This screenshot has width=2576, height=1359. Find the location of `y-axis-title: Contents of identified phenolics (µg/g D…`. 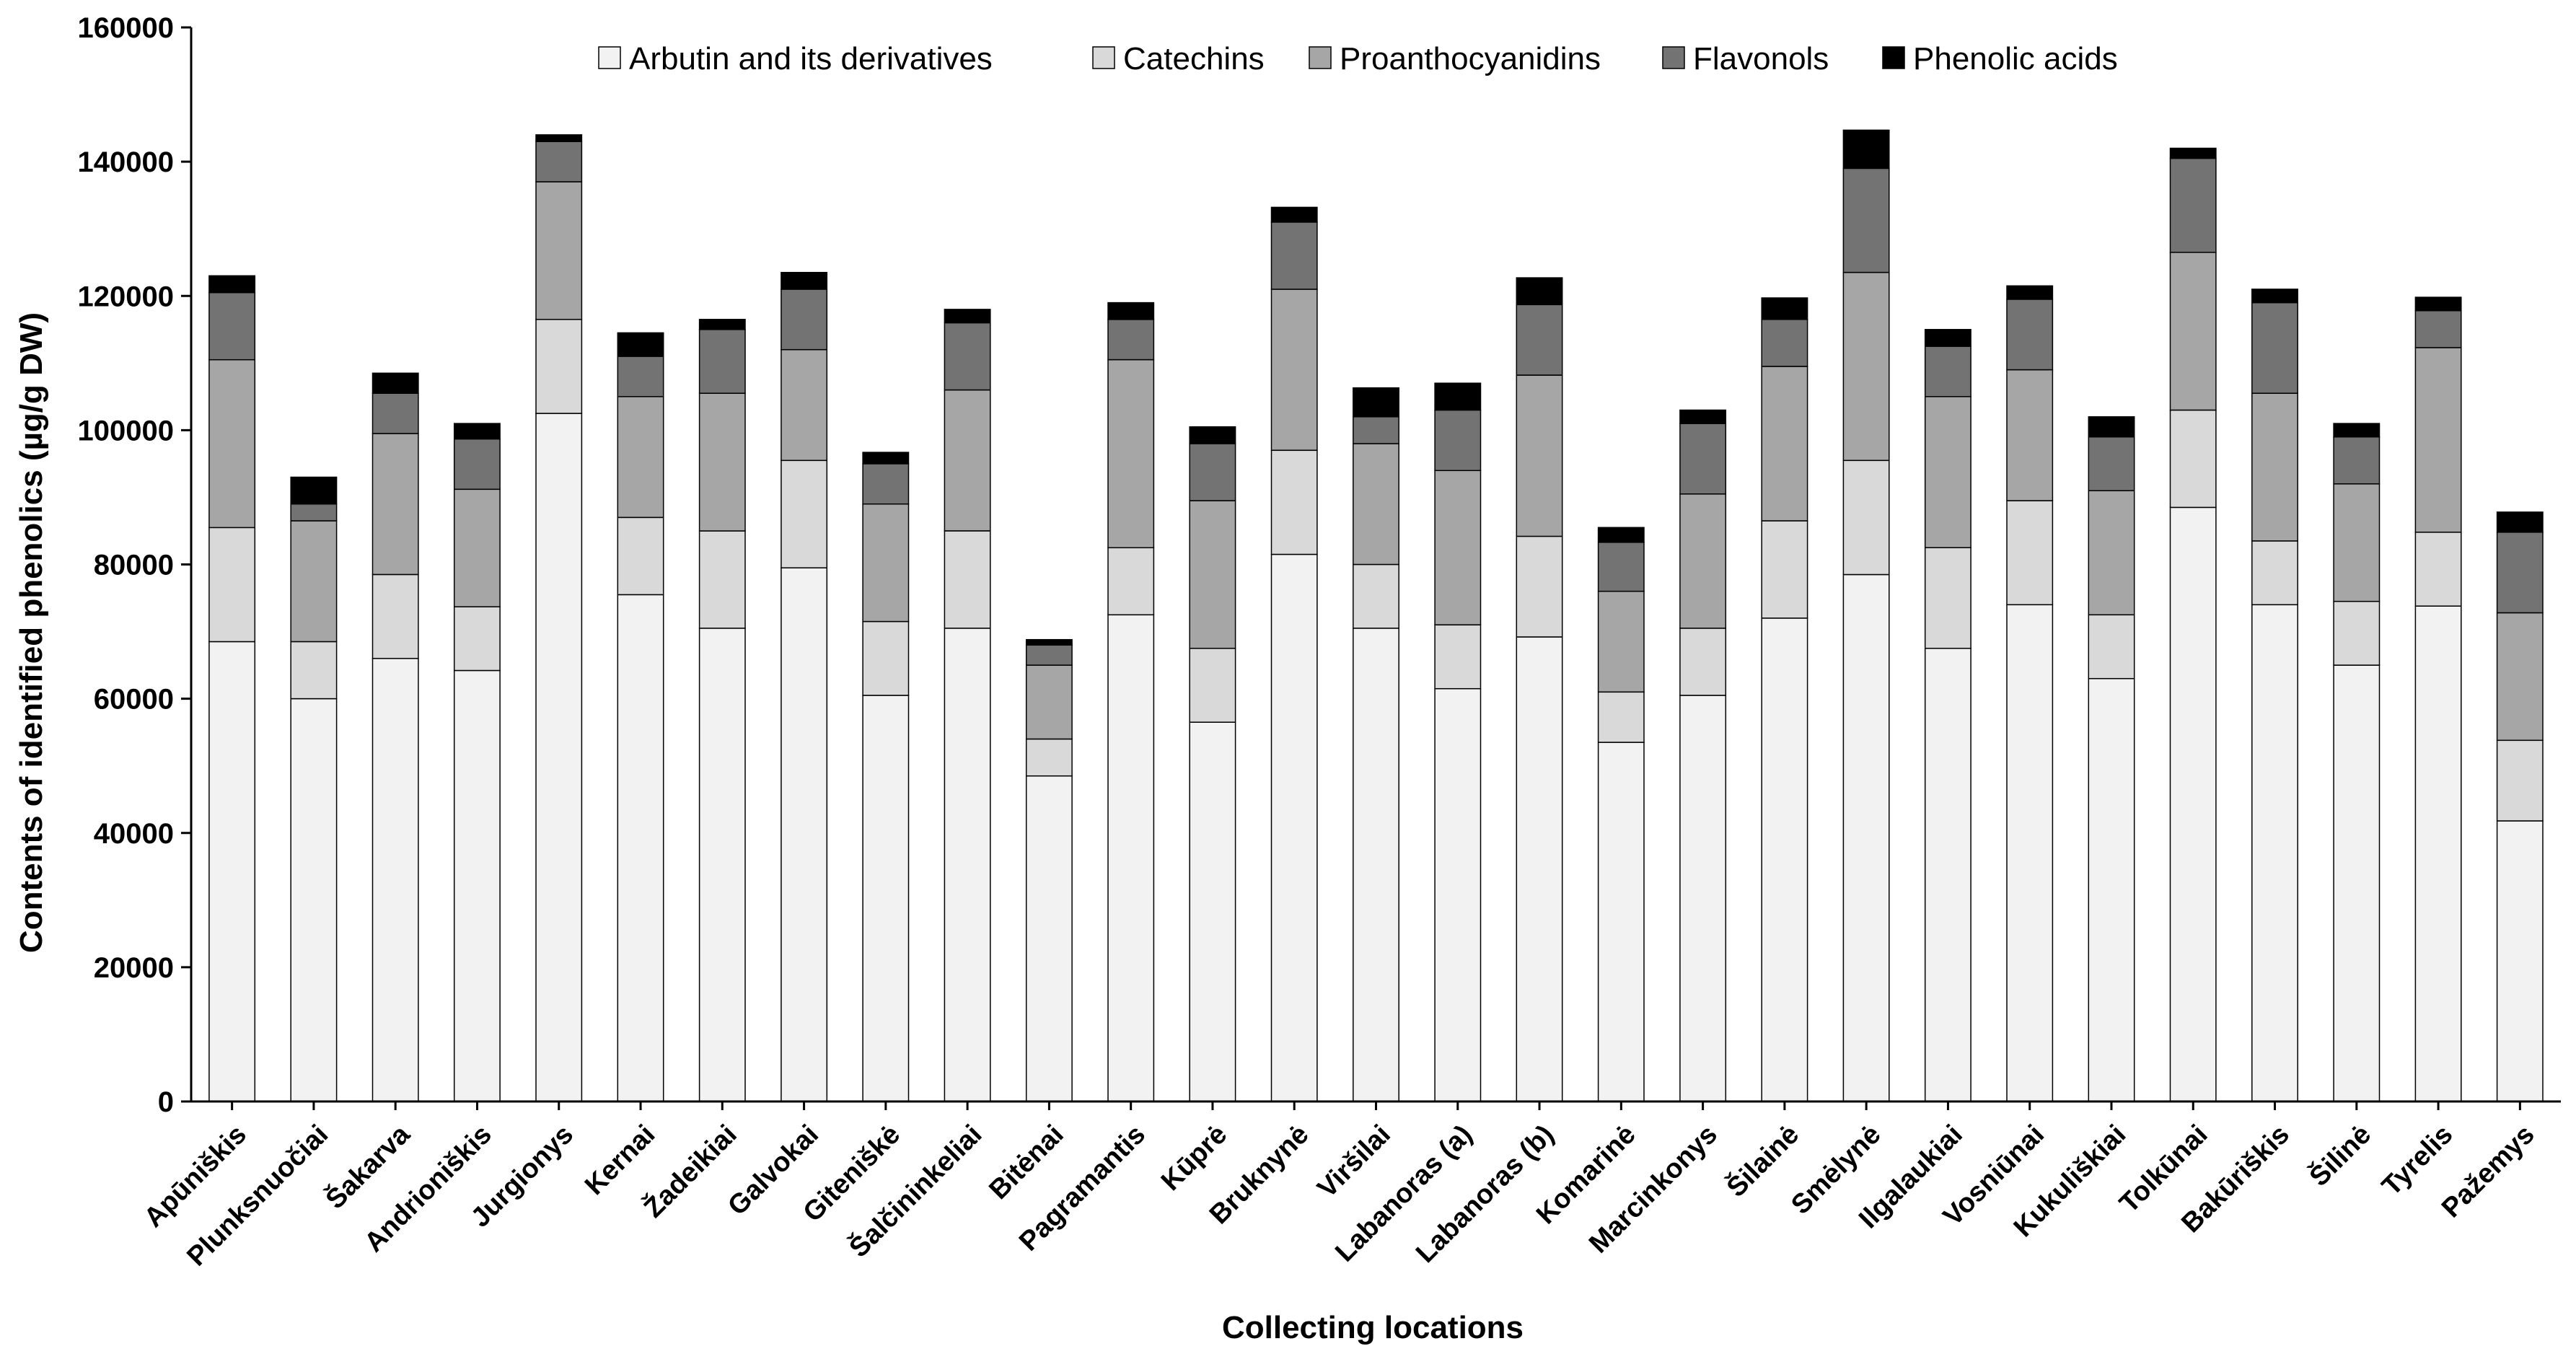

y-axis-title: Contents of identified phenolics (µg/g D… is located at coordinates (31, 632).